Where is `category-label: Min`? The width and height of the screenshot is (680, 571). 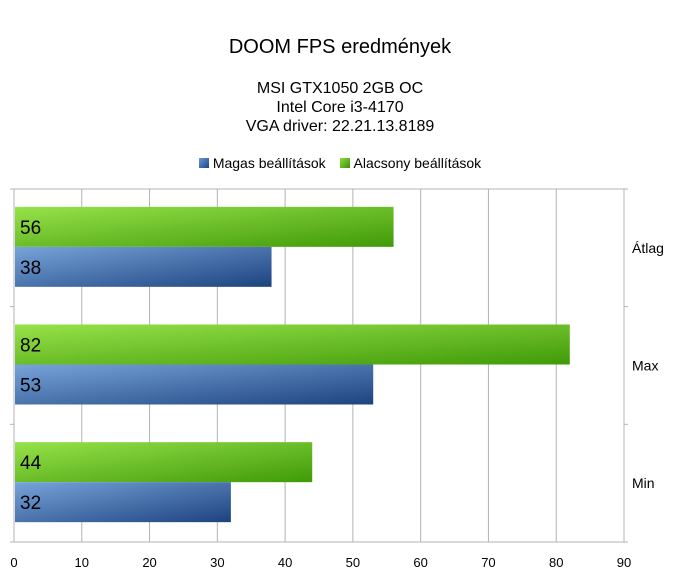 category-label: Min is located at coordinates (643, 483).